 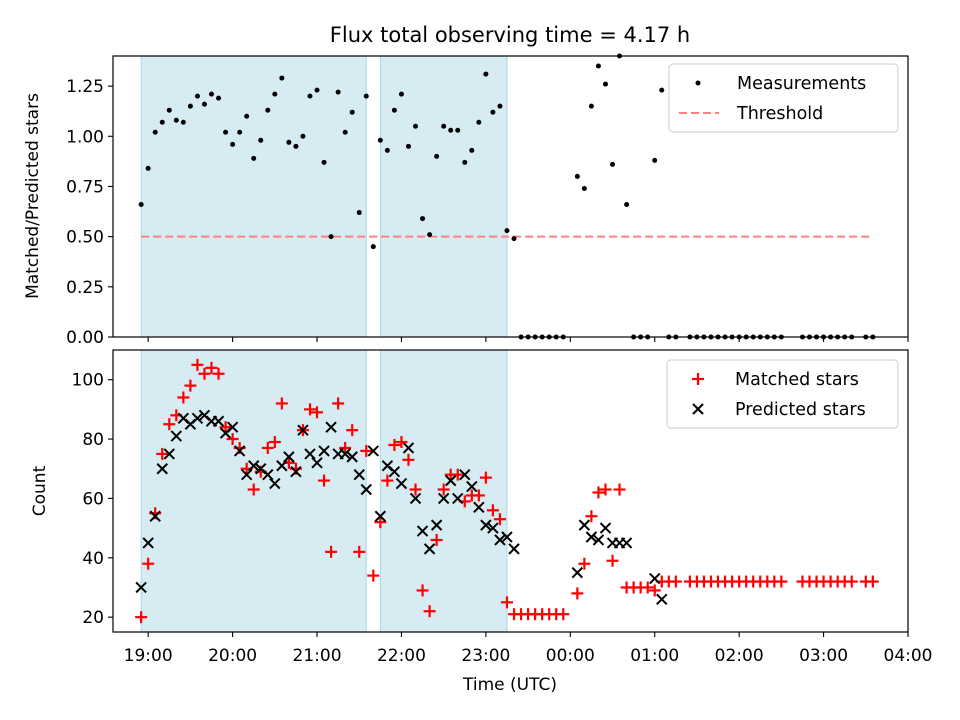 What do you see at coordinates (485, 656) in the screenshot?
I see `x-tick-label: 23:00` at bounding box center [485, 656].